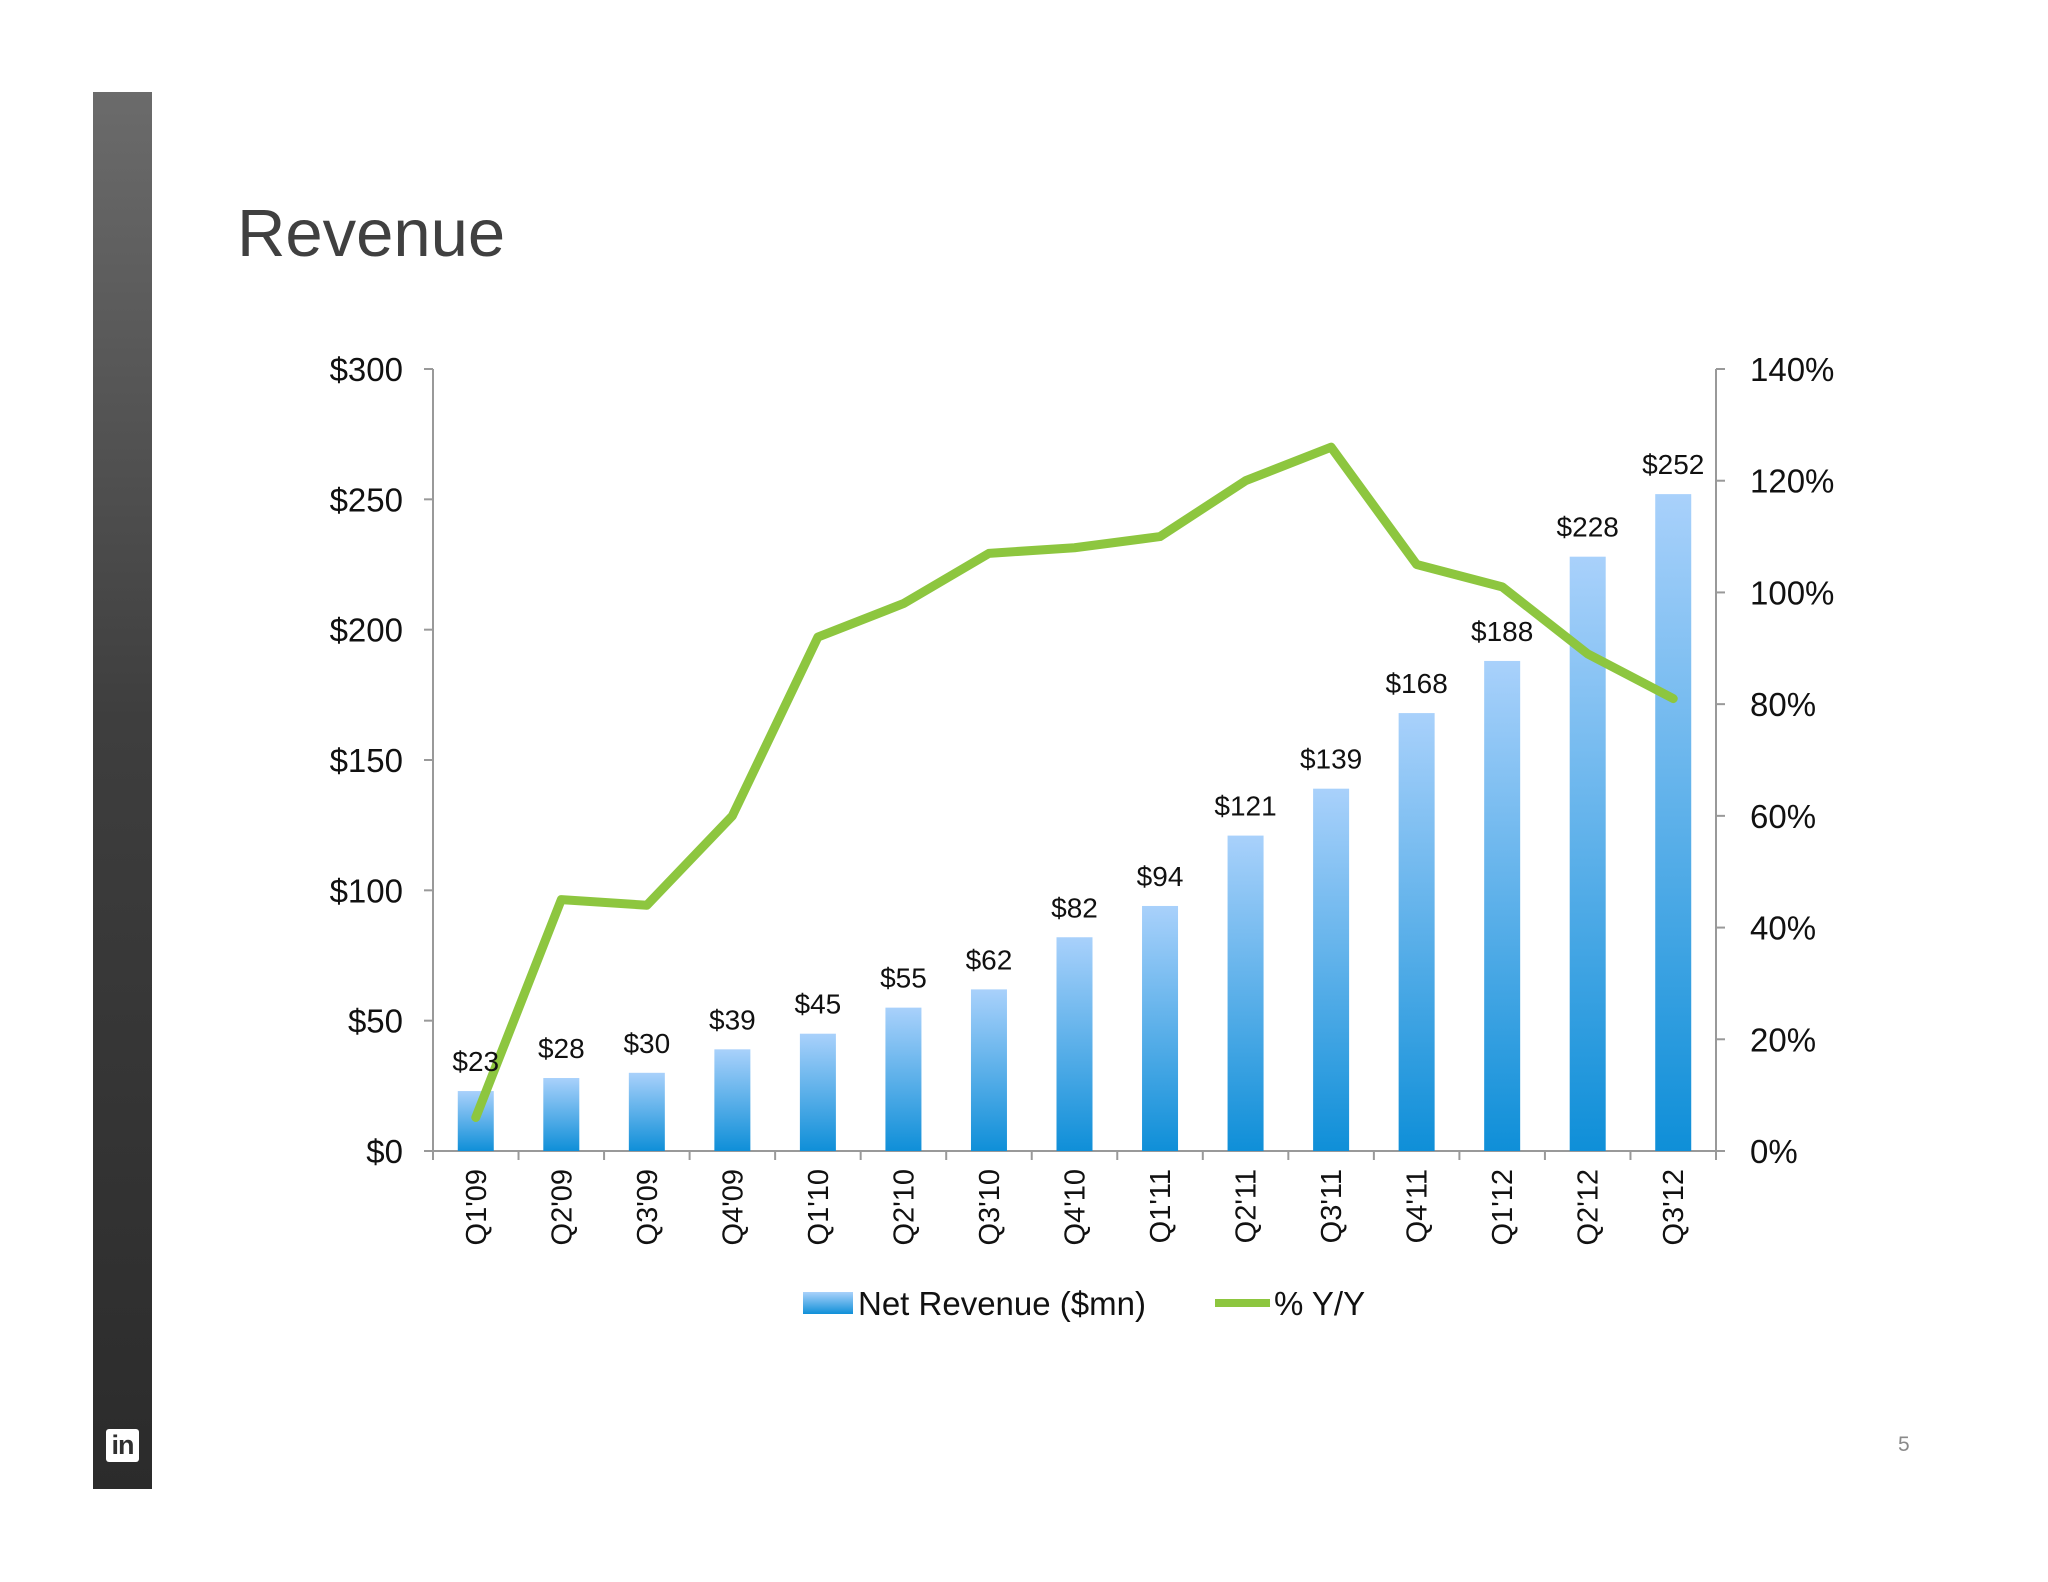  I want to click on revenue-data-label: $139, so click(1331, 759).